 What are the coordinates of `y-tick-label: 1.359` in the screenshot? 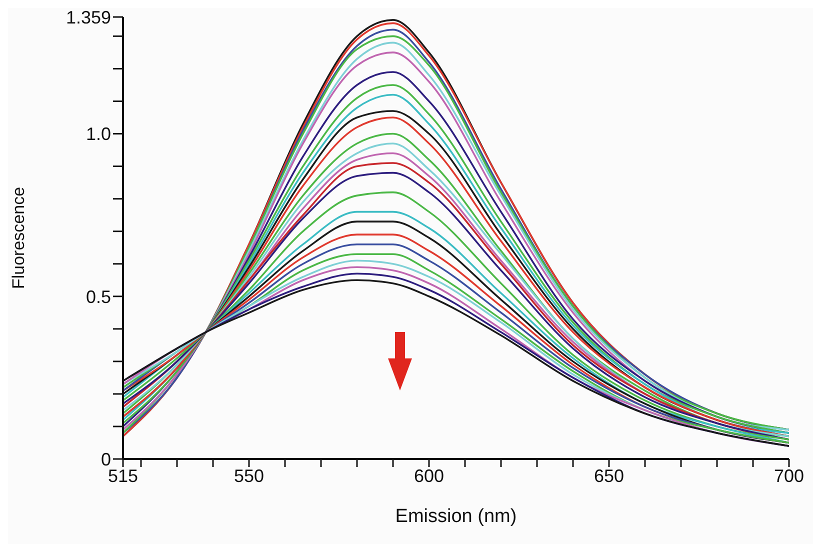 It's located at (88, 17).